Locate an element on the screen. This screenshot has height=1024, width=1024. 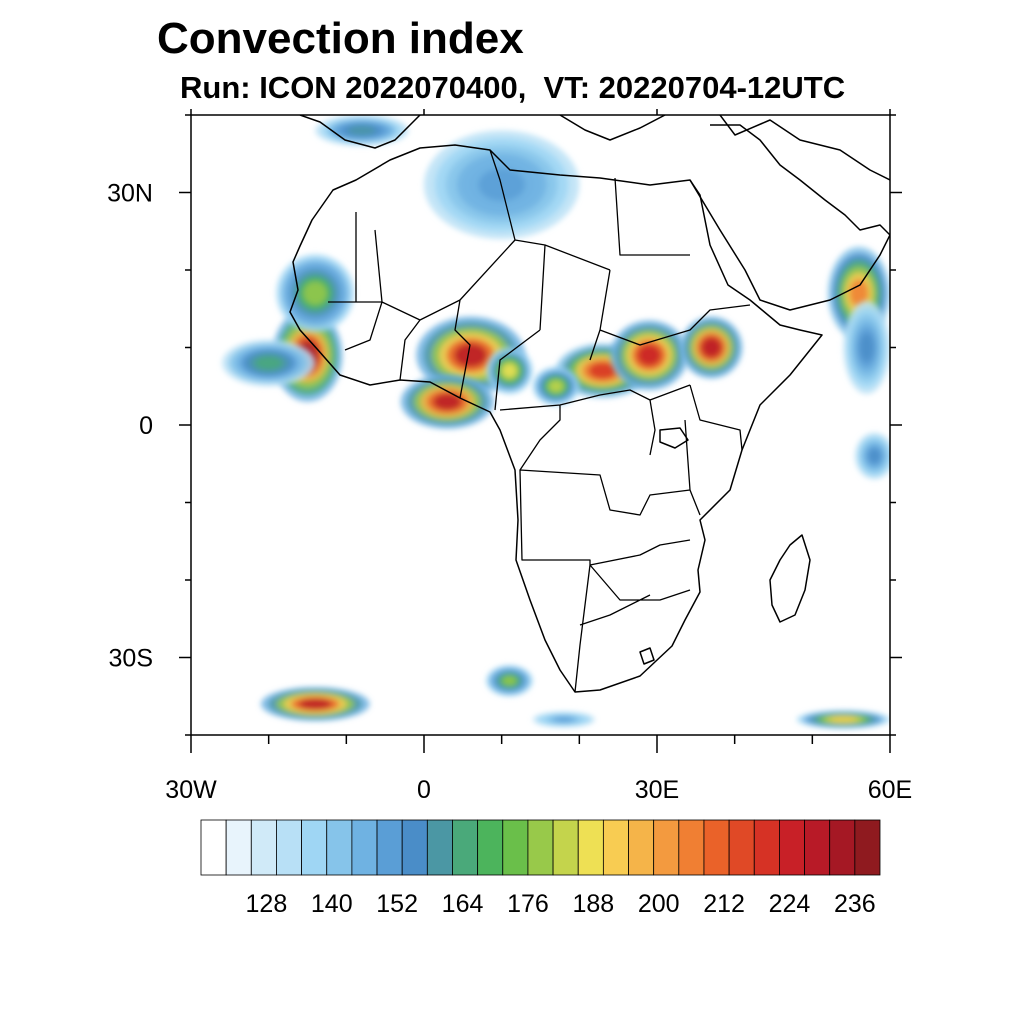
arabia-coastline is located at coordinates (789, 217).